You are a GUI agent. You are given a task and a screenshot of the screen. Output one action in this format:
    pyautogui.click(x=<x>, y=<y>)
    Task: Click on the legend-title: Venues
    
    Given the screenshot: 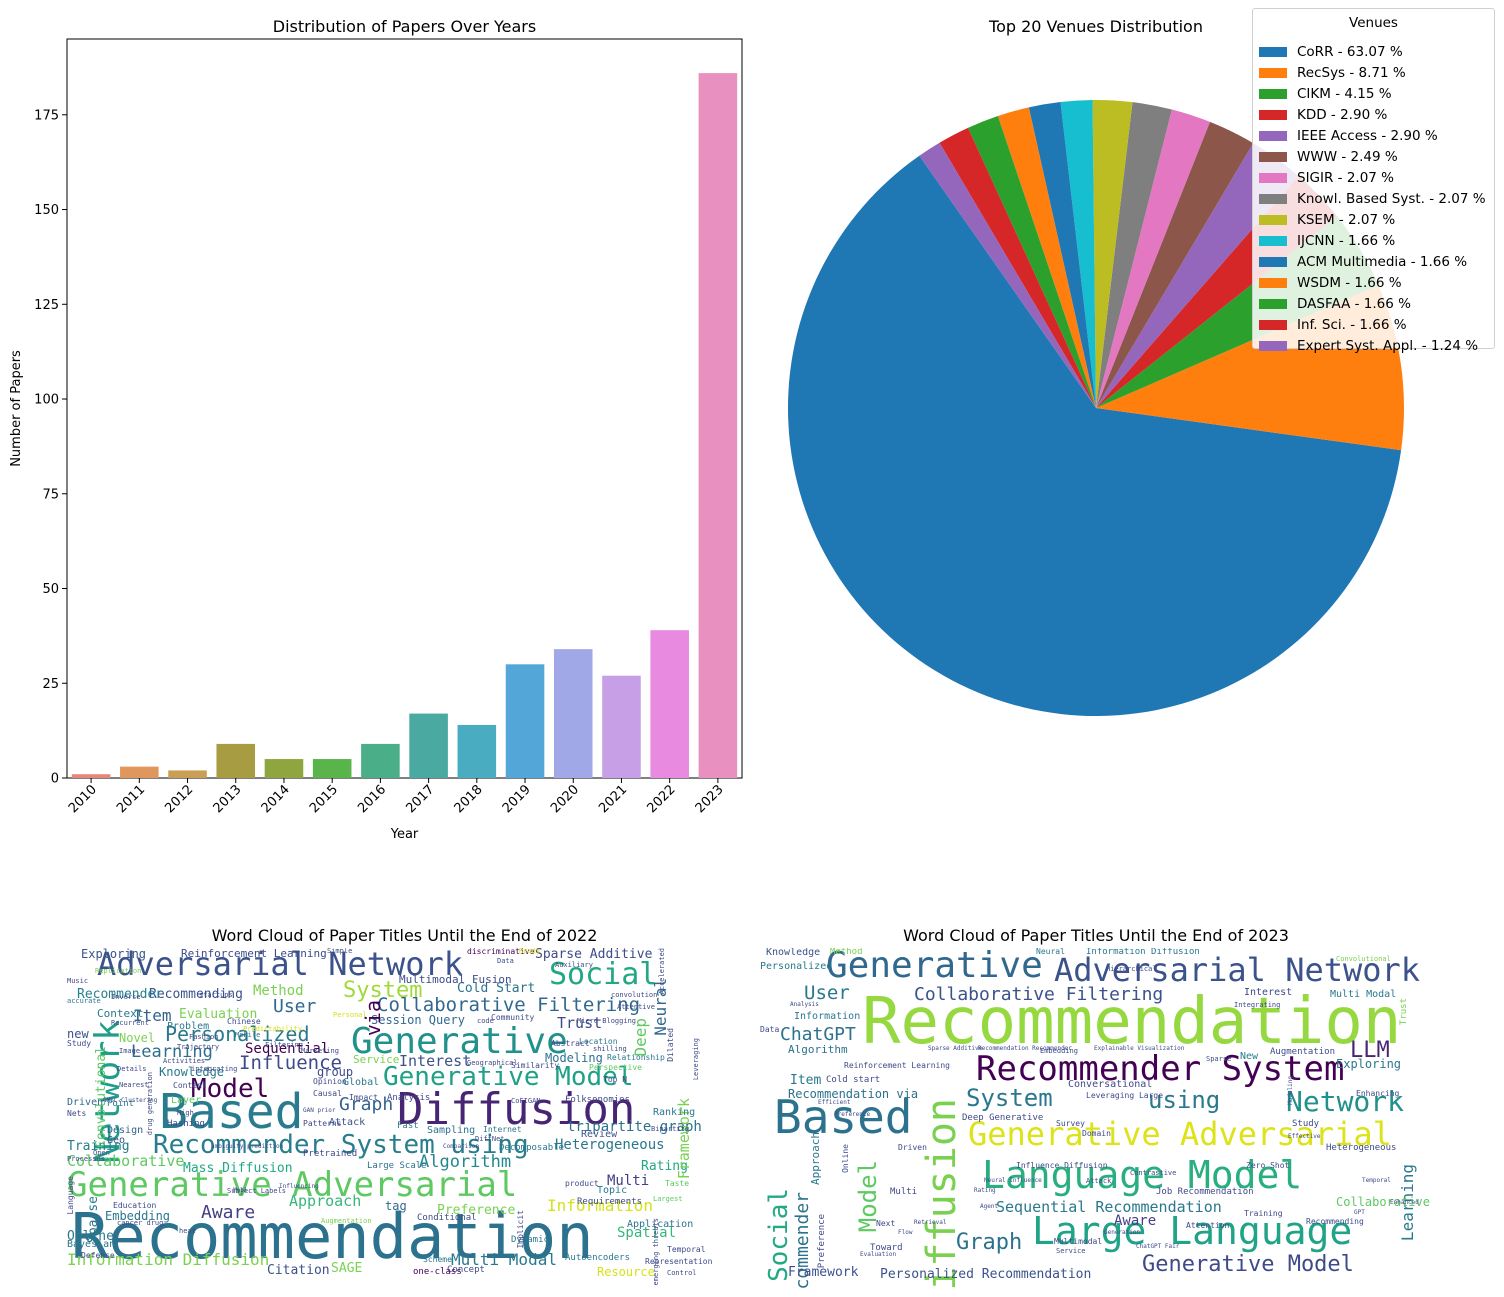 What is the action you would take?
    pyautogui.click(x=1373, y=23)
    